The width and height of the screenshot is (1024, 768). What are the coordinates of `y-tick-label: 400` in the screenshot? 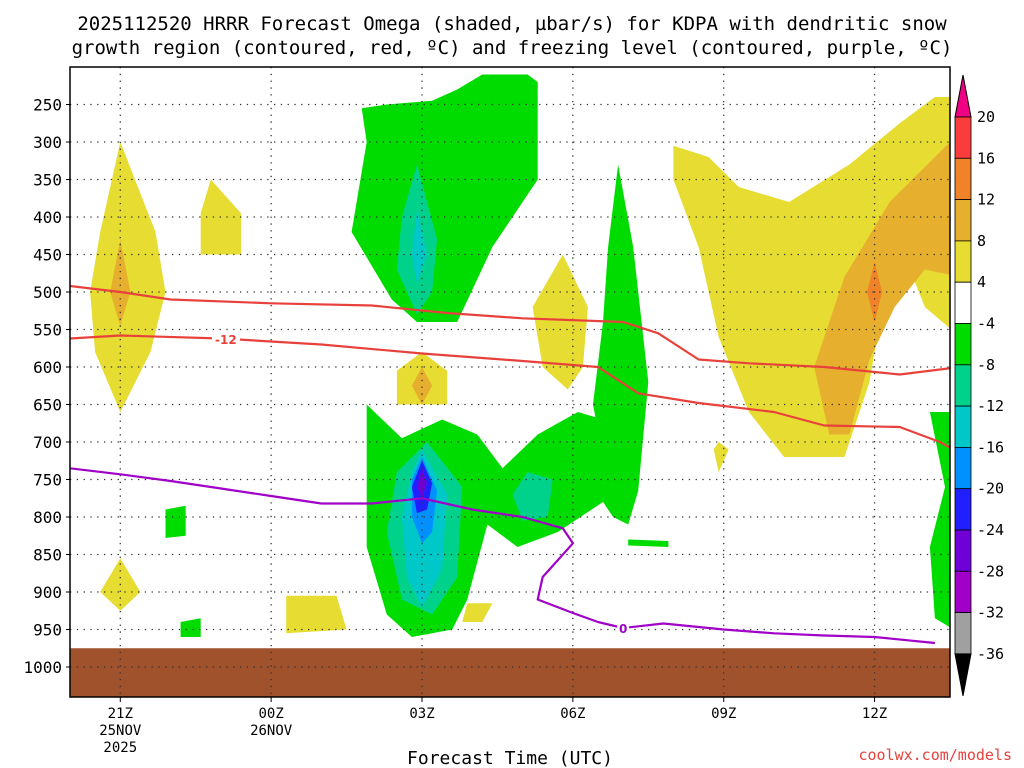 It's located at (47, 217).